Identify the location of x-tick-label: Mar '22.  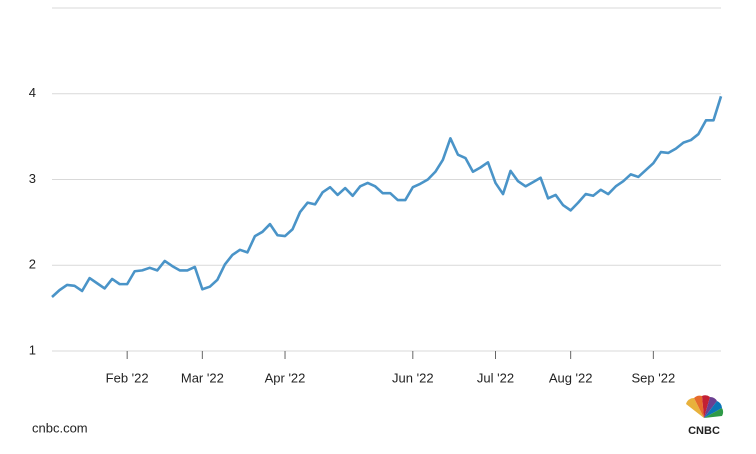
(202, 377).